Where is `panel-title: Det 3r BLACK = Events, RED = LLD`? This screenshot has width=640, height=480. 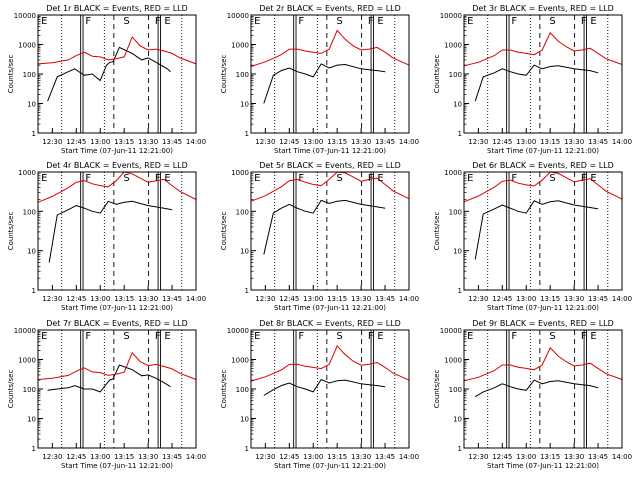 panel-title: Det 3r BLACK = Events, RED = LLD is located at coordinates (543, 8).